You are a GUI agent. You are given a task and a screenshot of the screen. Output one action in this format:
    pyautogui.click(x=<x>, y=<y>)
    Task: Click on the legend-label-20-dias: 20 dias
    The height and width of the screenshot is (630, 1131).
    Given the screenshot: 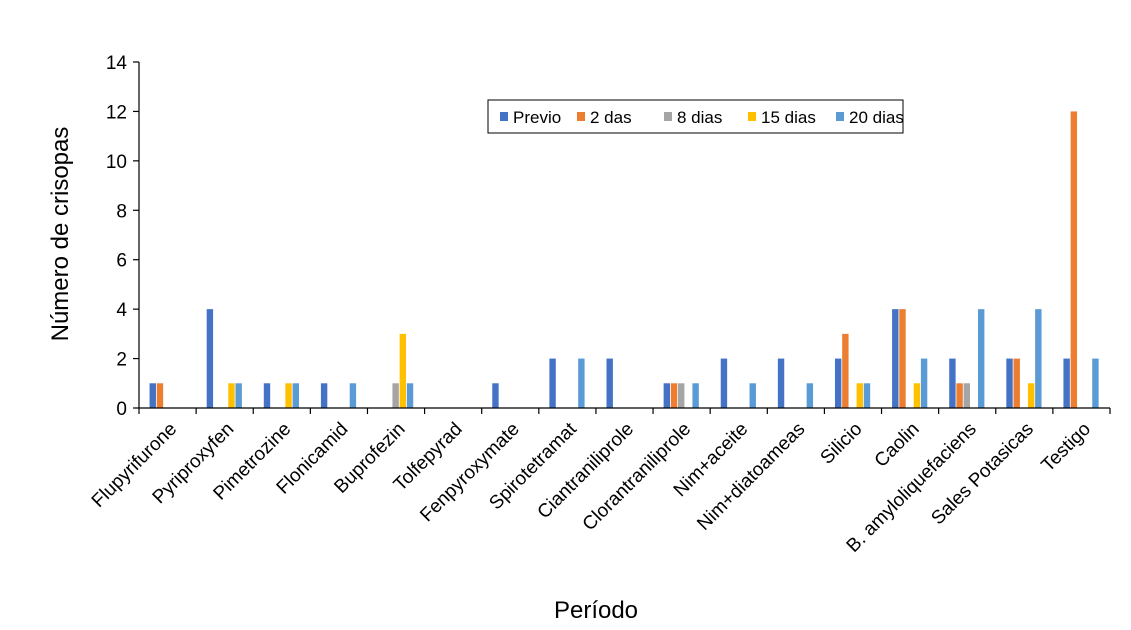 What is the action you would take?
    pyautogui.click(x=876, y=117)
    